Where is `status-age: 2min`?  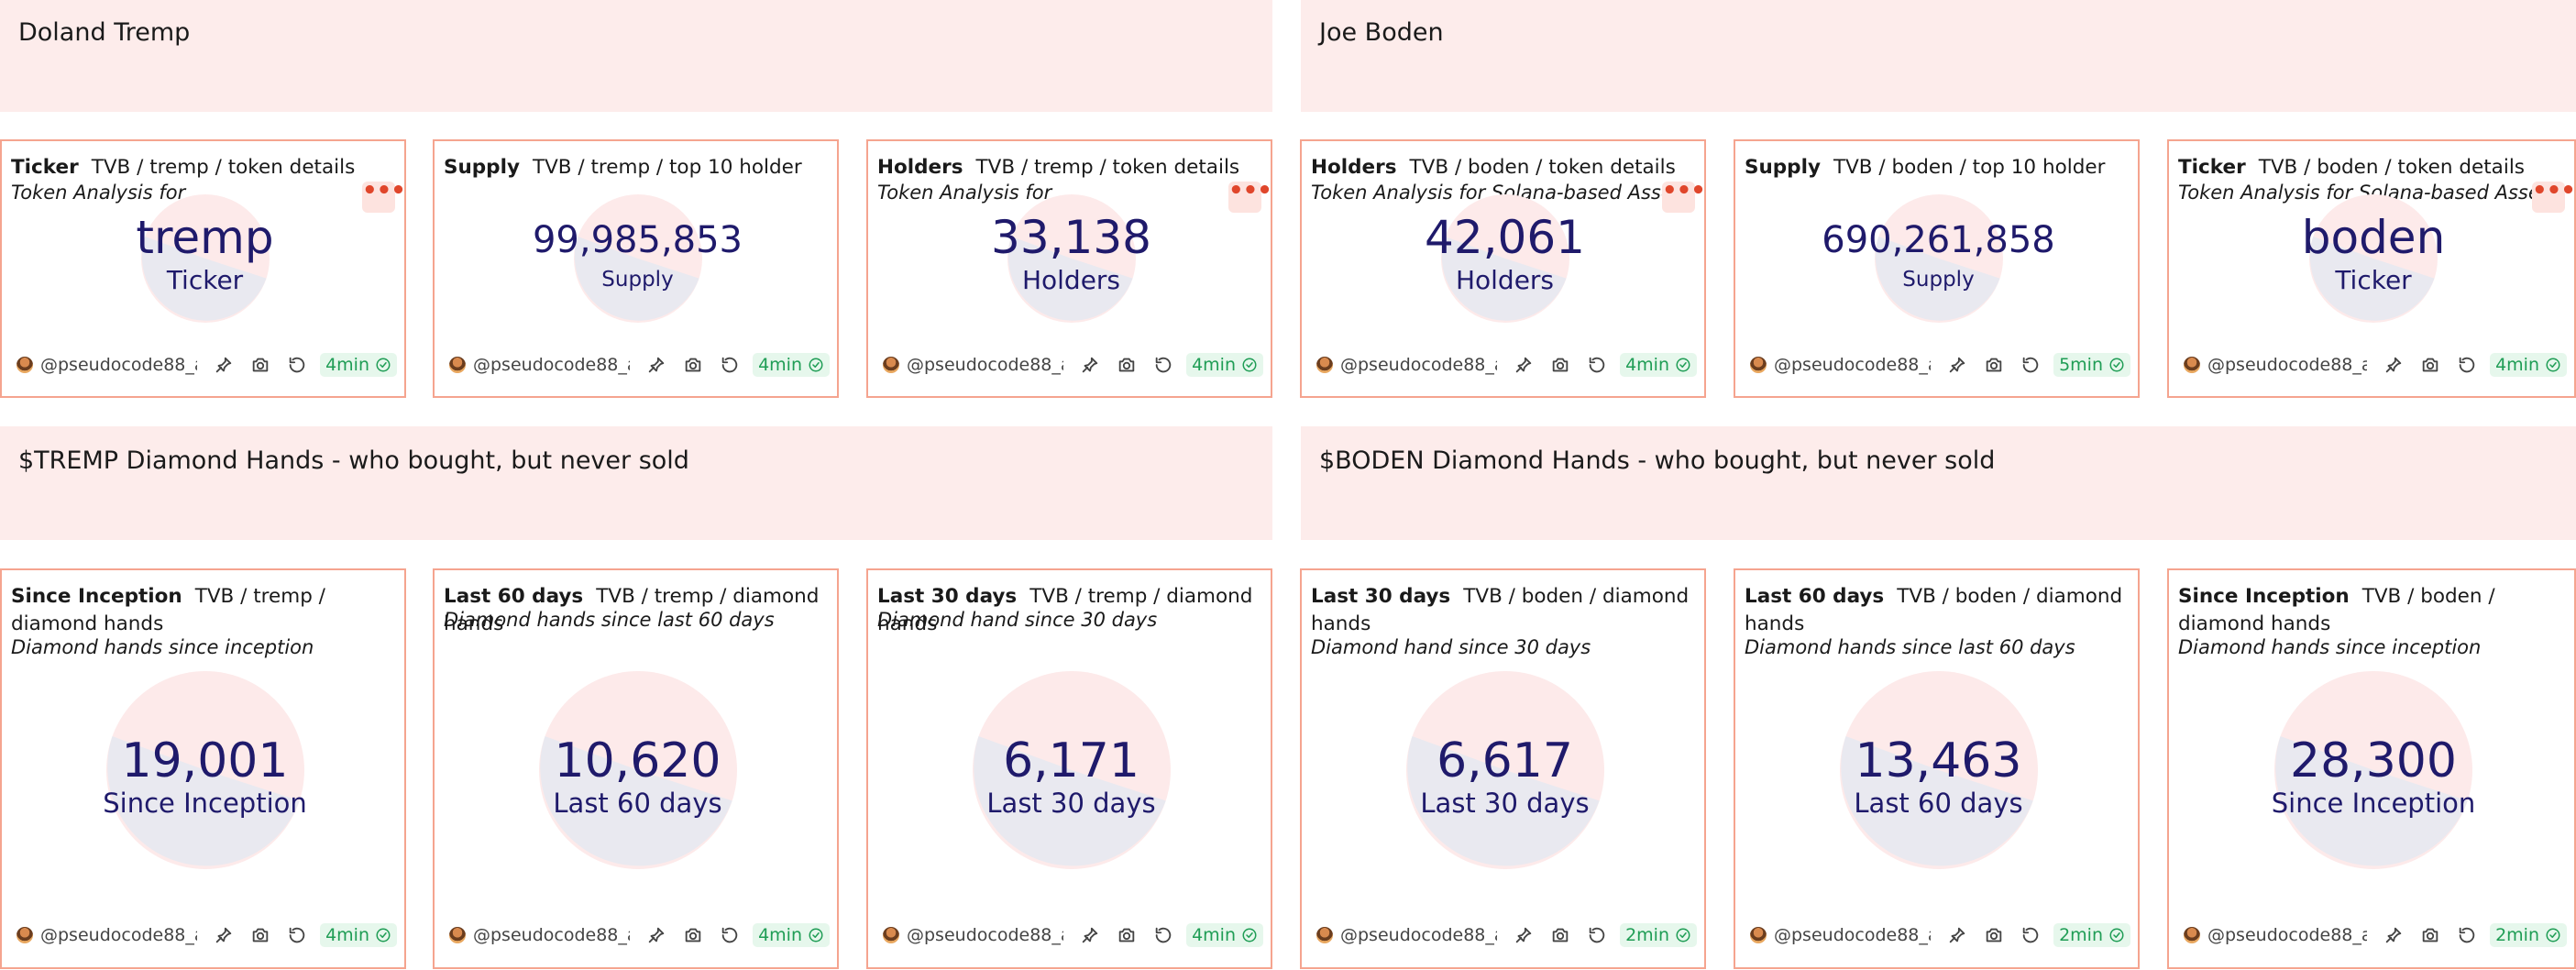 status-age: 2min is located at coordinates (2517, 935).